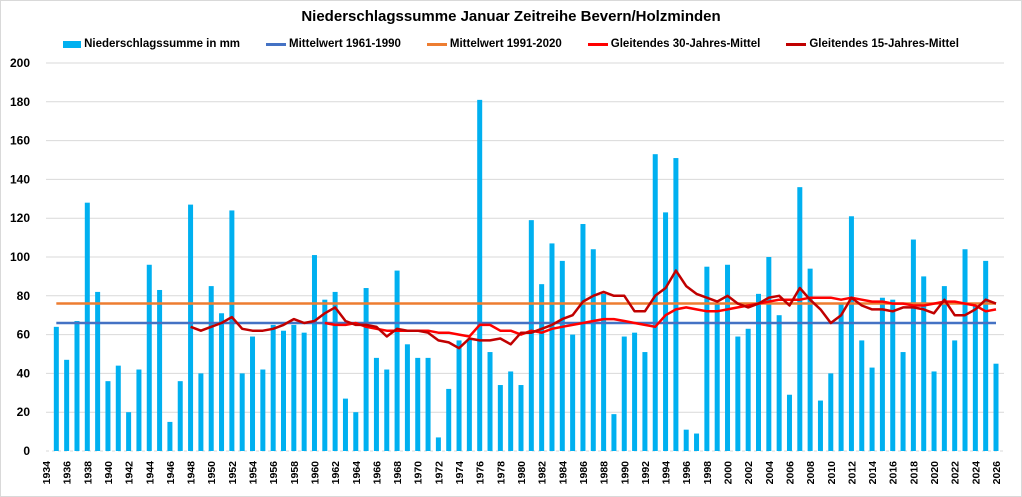 This screenshot has height=497, width=1022. Describe the element at coordinates (526, 313) in the screenshot. I see `mean-lines` at that location.